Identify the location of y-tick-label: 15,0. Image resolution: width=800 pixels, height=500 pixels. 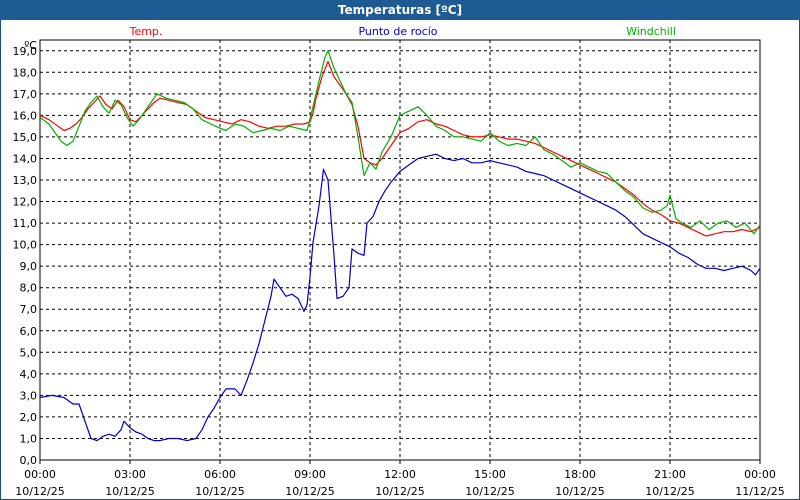
(25, 137).